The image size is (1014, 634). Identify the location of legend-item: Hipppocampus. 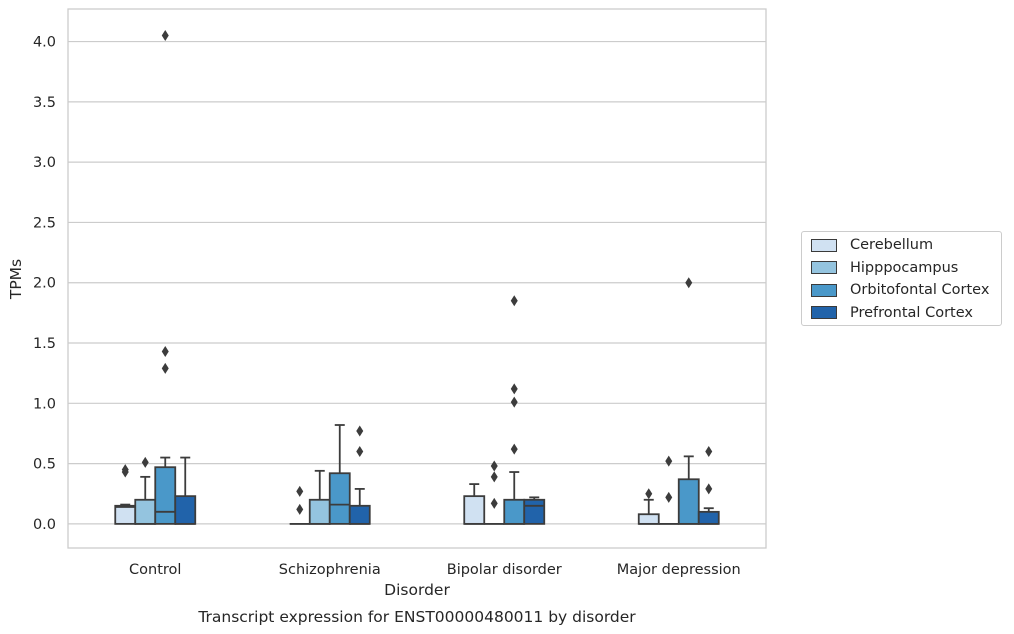
(884, 268).